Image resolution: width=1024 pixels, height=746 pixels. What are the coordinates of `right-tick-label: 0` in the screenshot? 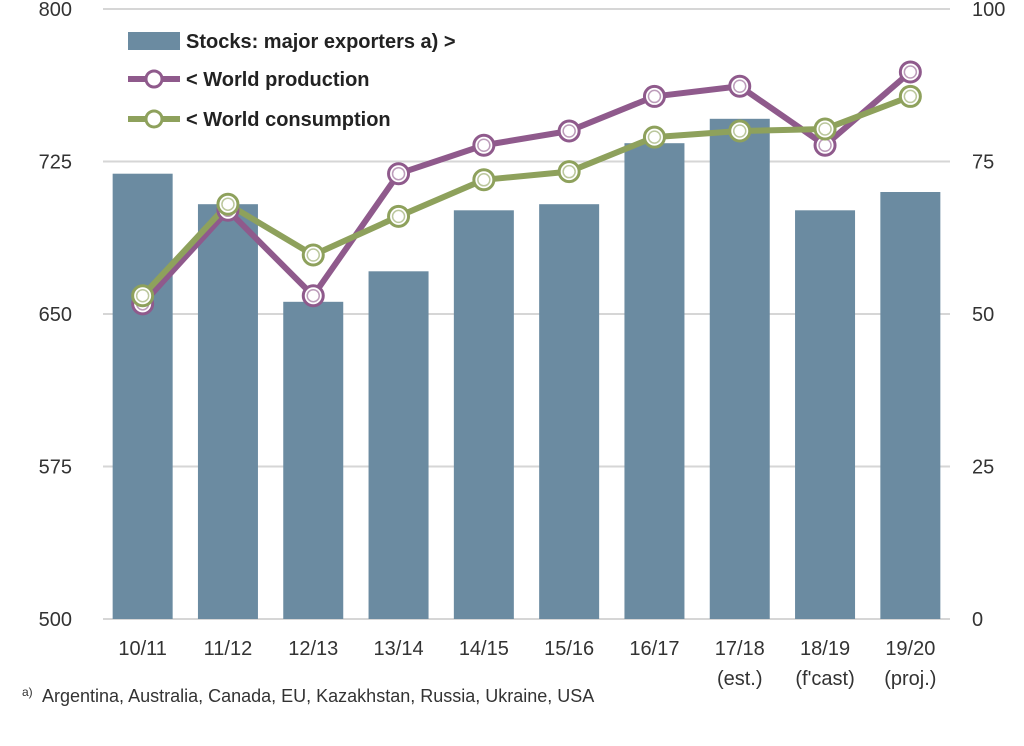 It's located at (977, 620).